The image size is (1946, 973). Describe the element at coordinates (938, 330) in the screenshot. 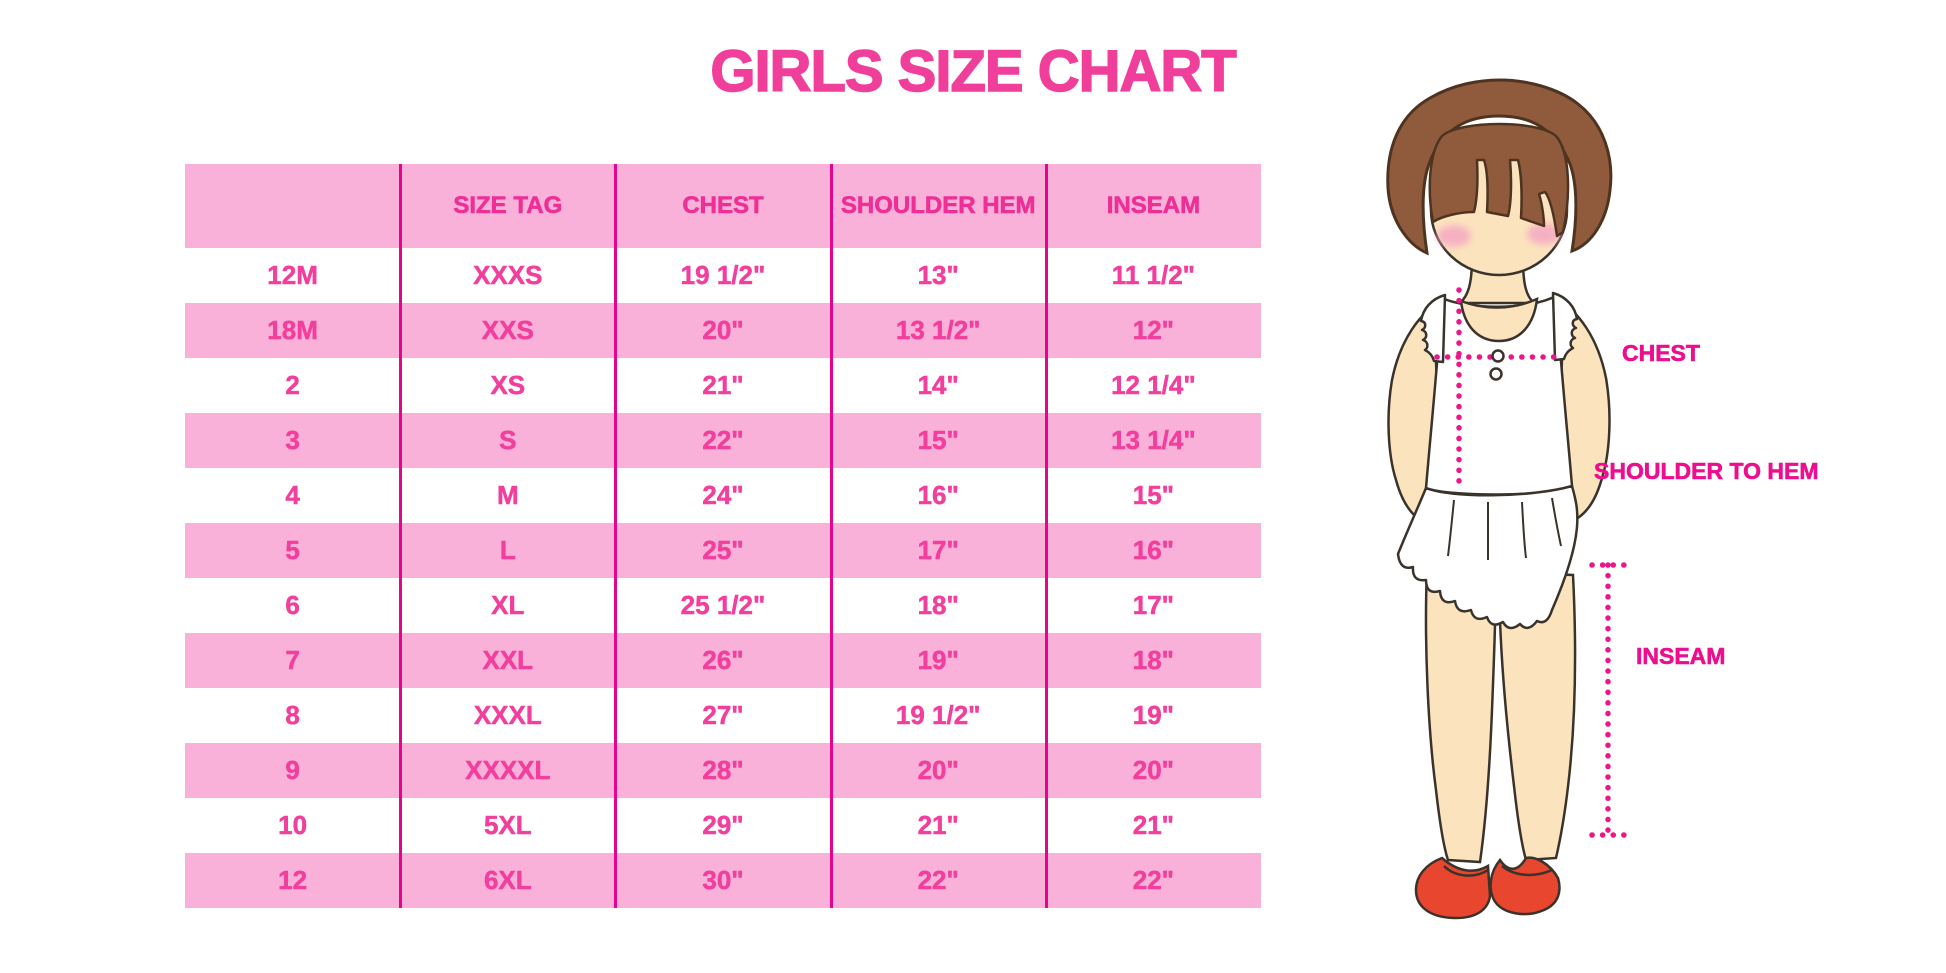

I see `table-cell: 13 1/2"` at that location.